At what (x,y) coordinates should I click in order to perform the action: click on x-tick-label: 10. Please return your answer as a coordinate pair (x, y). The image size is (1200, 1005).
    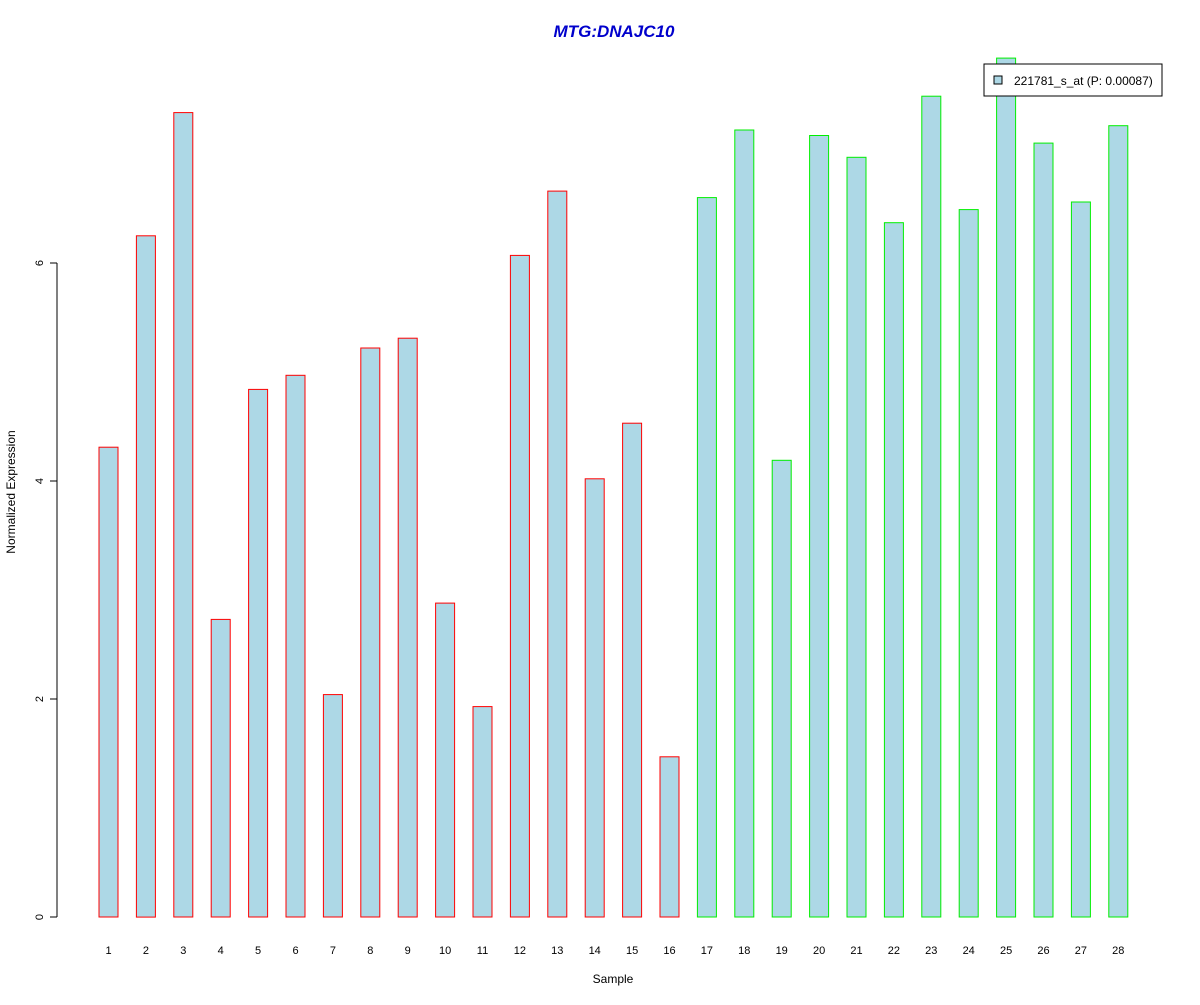
    Looking at the image, I should click on (445, 951).